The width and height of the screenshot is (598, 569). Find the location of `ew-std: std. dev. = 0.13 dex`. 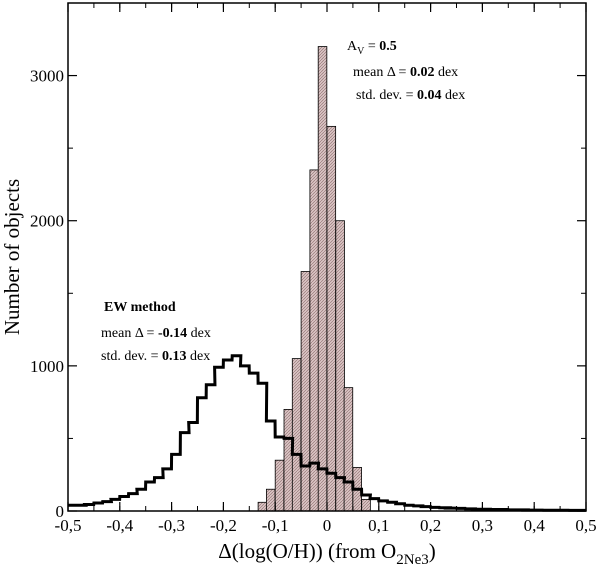

ew-std: std. dev. = 0.13 dex is located at coordinates (155, 356).